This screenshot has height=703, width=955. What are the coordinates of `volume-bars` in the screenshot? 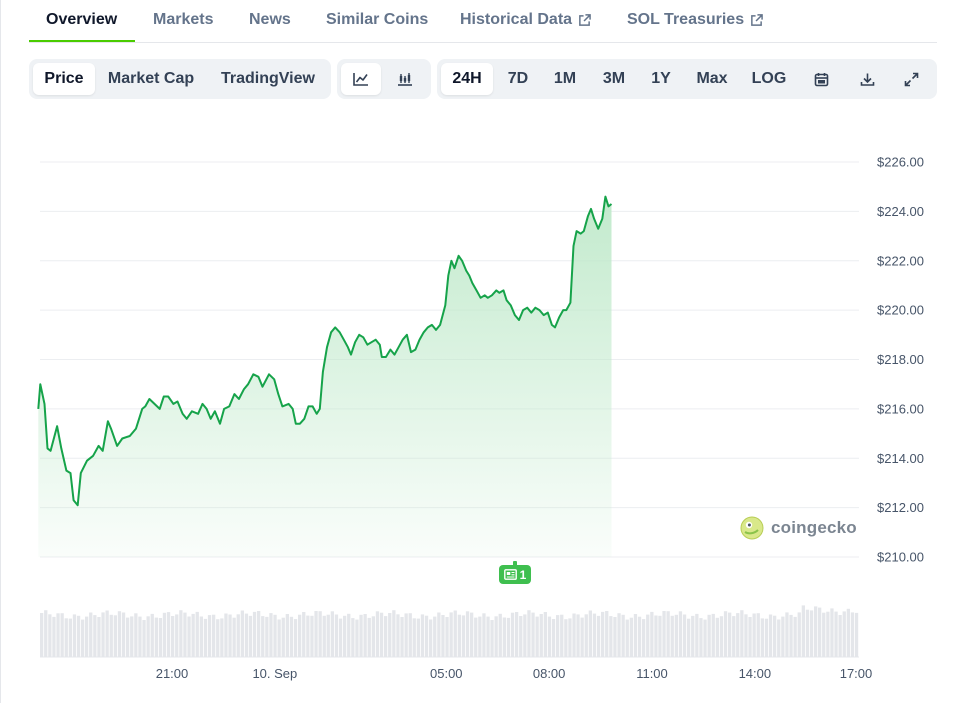 It's located at (449, 631).